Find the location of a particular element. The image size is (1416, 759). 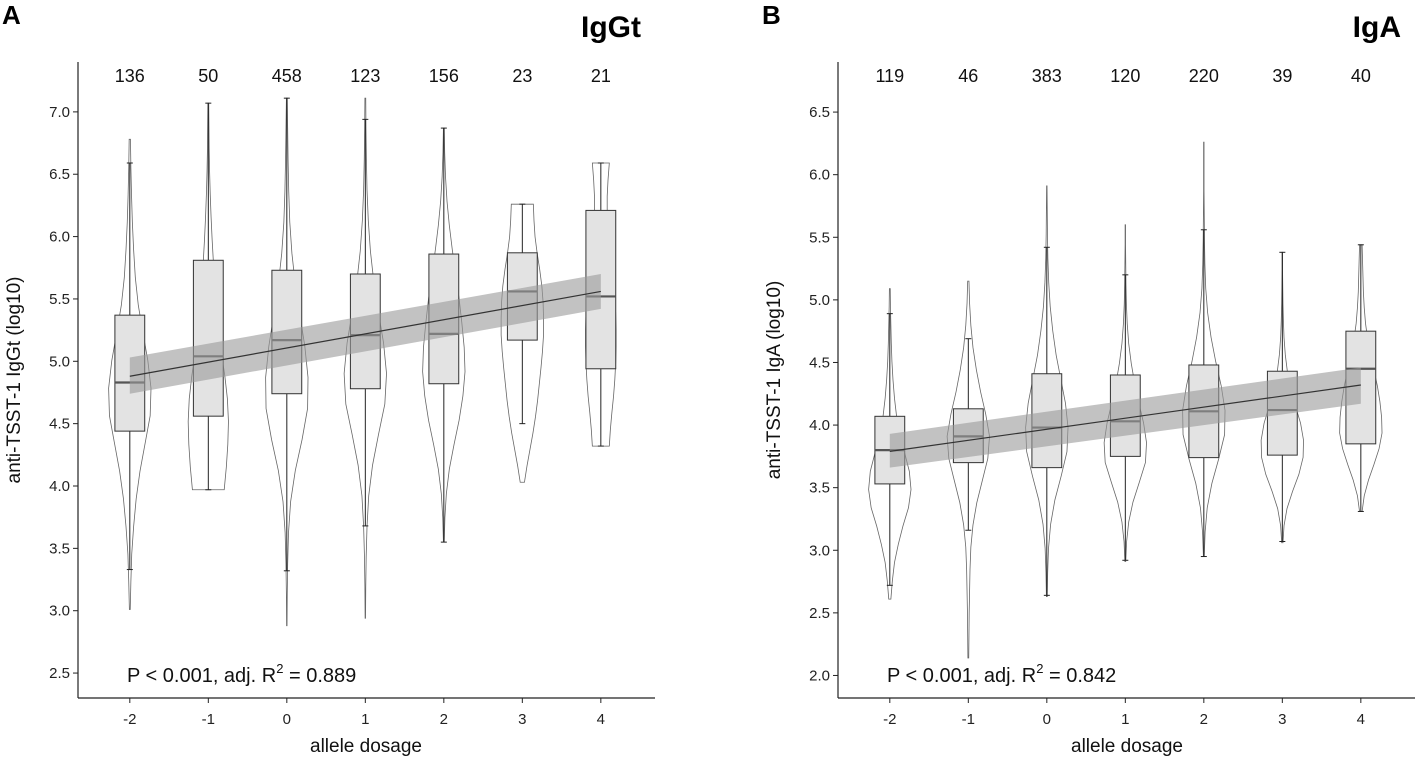

sample-count-label: 119 is located at coordinates (889, 76).